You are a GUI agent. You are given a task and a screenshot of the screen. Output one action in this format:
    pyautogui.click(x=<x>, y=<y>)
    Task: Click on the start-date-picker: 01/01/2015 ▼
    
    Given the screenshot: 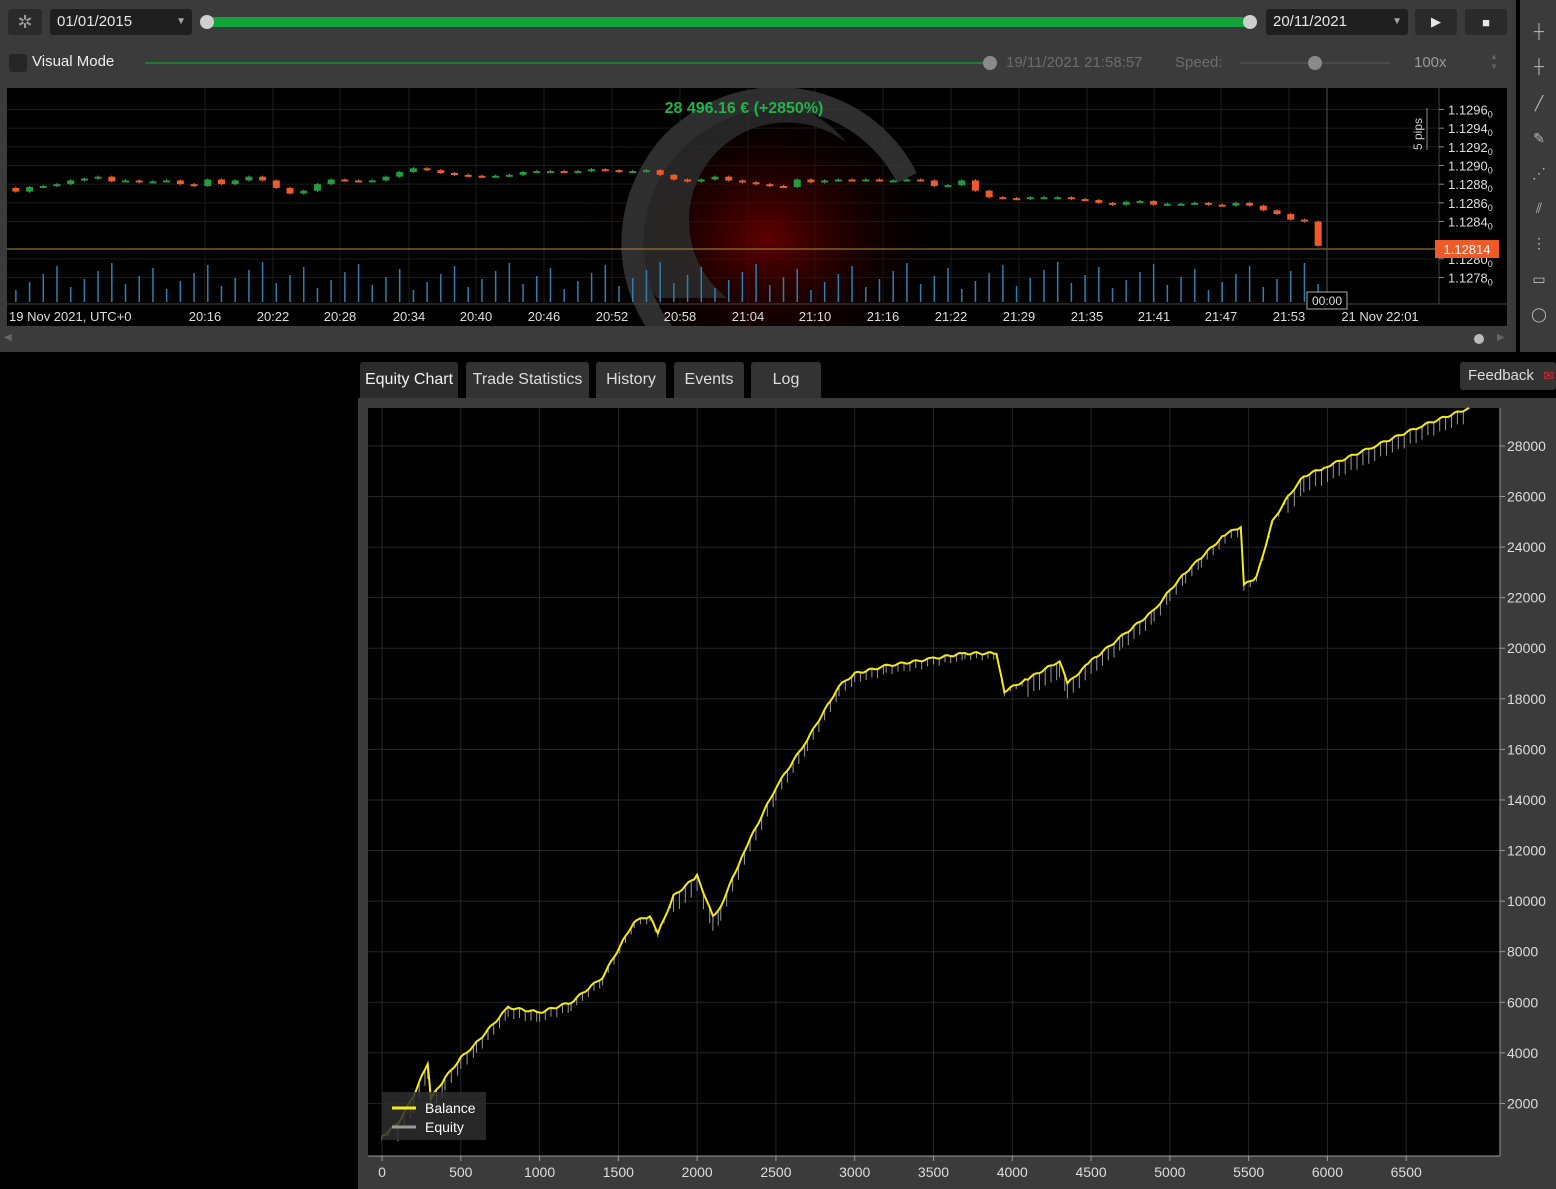 What is the action you would take?
    pyautogui.click(x=121, y=22)
    